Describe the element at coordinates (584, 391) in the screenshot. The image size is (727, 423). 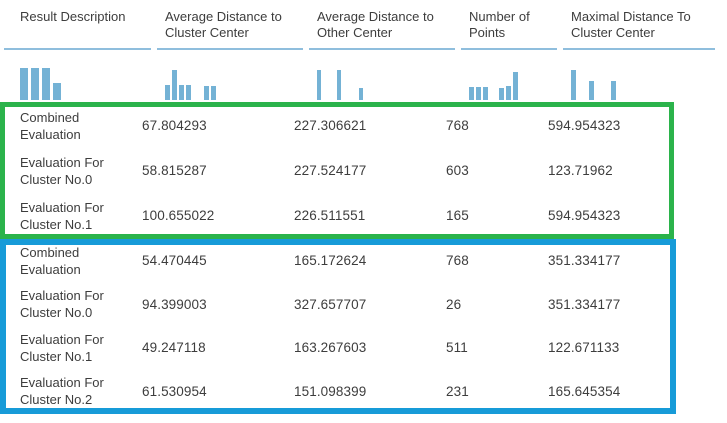
I see `cell-maximal-distance-to-cluster-center: 165.645354` at that location.